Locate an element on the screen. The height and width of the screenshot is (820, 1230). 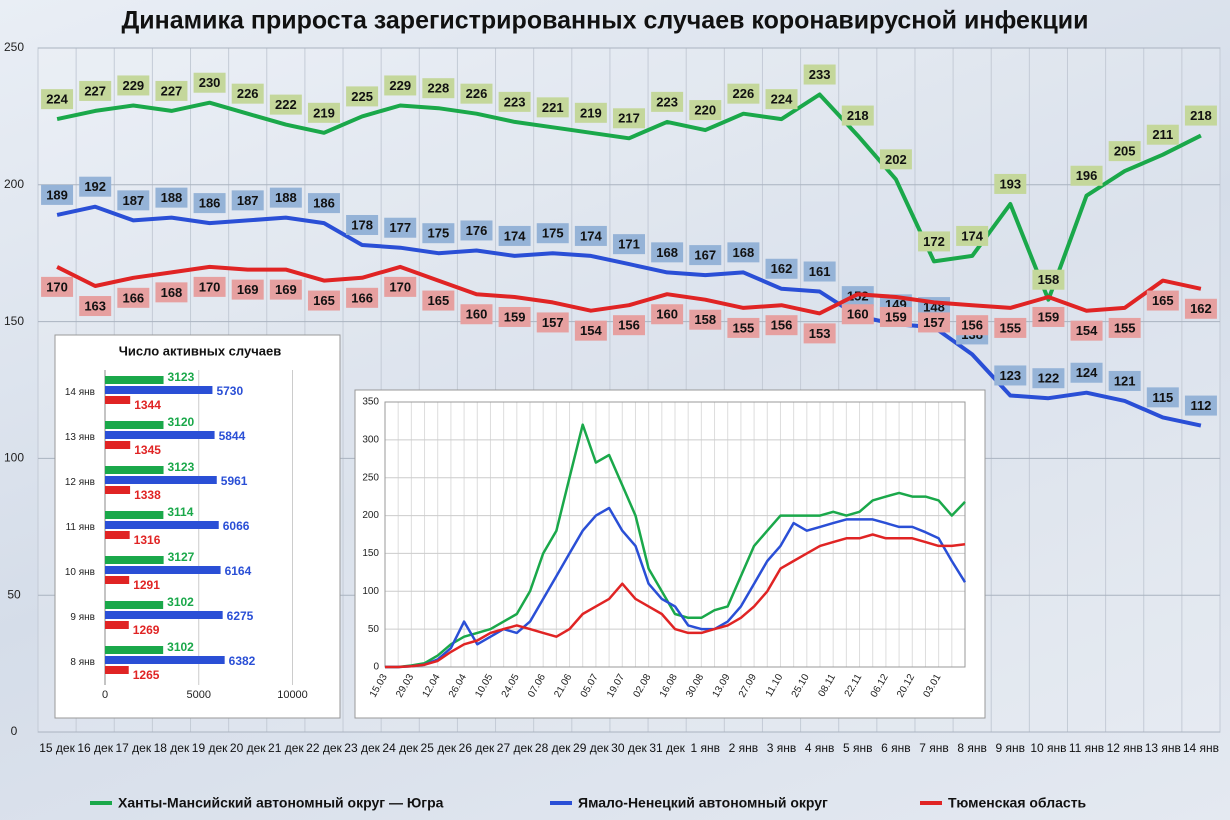
data-label: 222 is located at coordinates (286, 104).